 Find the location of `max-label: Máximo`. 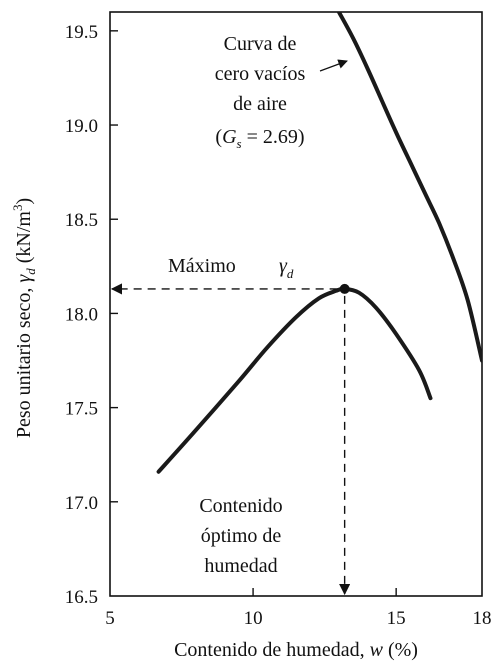

max-label: Máximo is located at coordinates (202, 266).